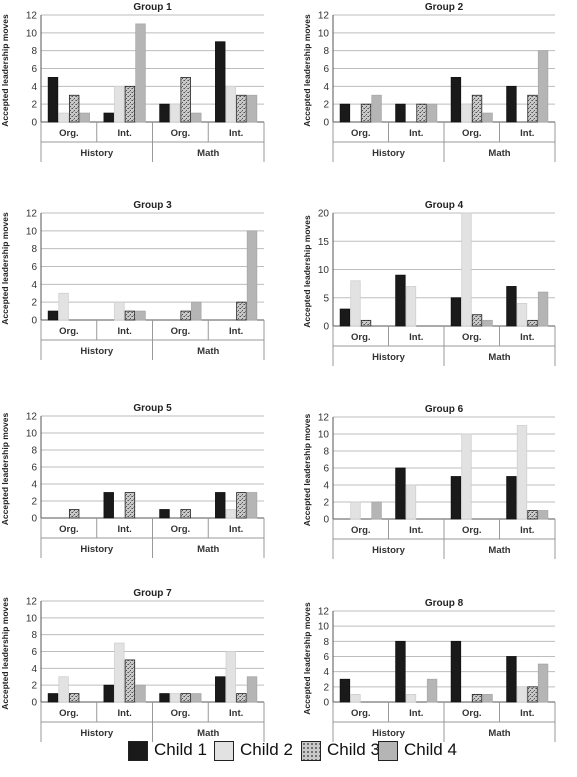 The width and height of the screenshot is (577, 777). What do you see at coordinates (444, 409) in the screenshot?
I see `chart-title: Group 6` at bounding box center [444, 409].